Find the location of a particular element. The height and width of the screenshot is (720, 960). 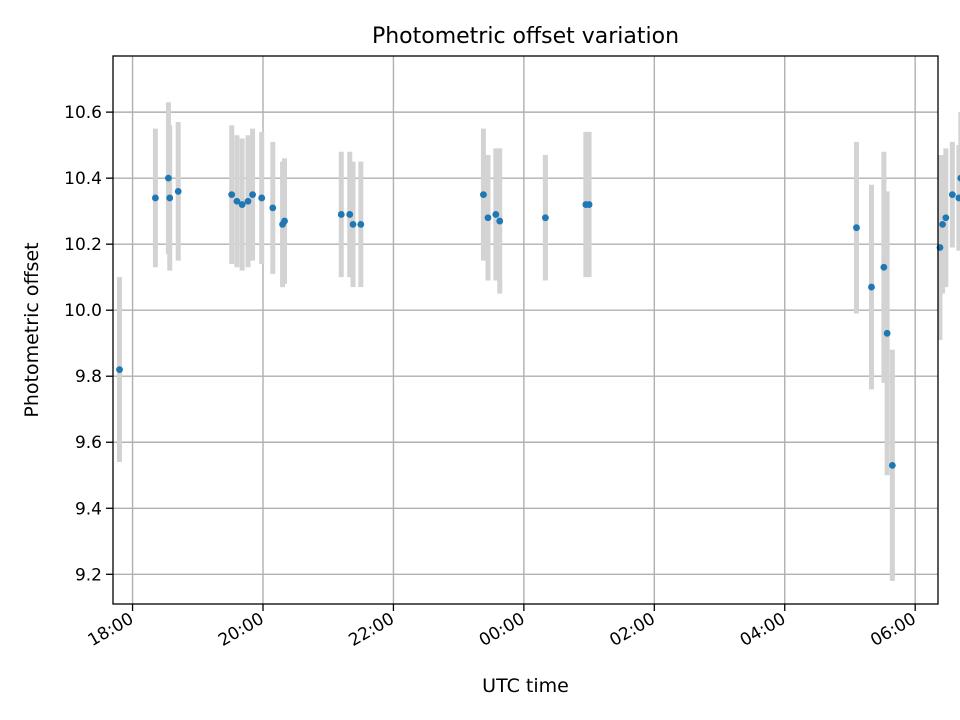

y-tick-label: 10.2 is located at coordinates (83, 245).